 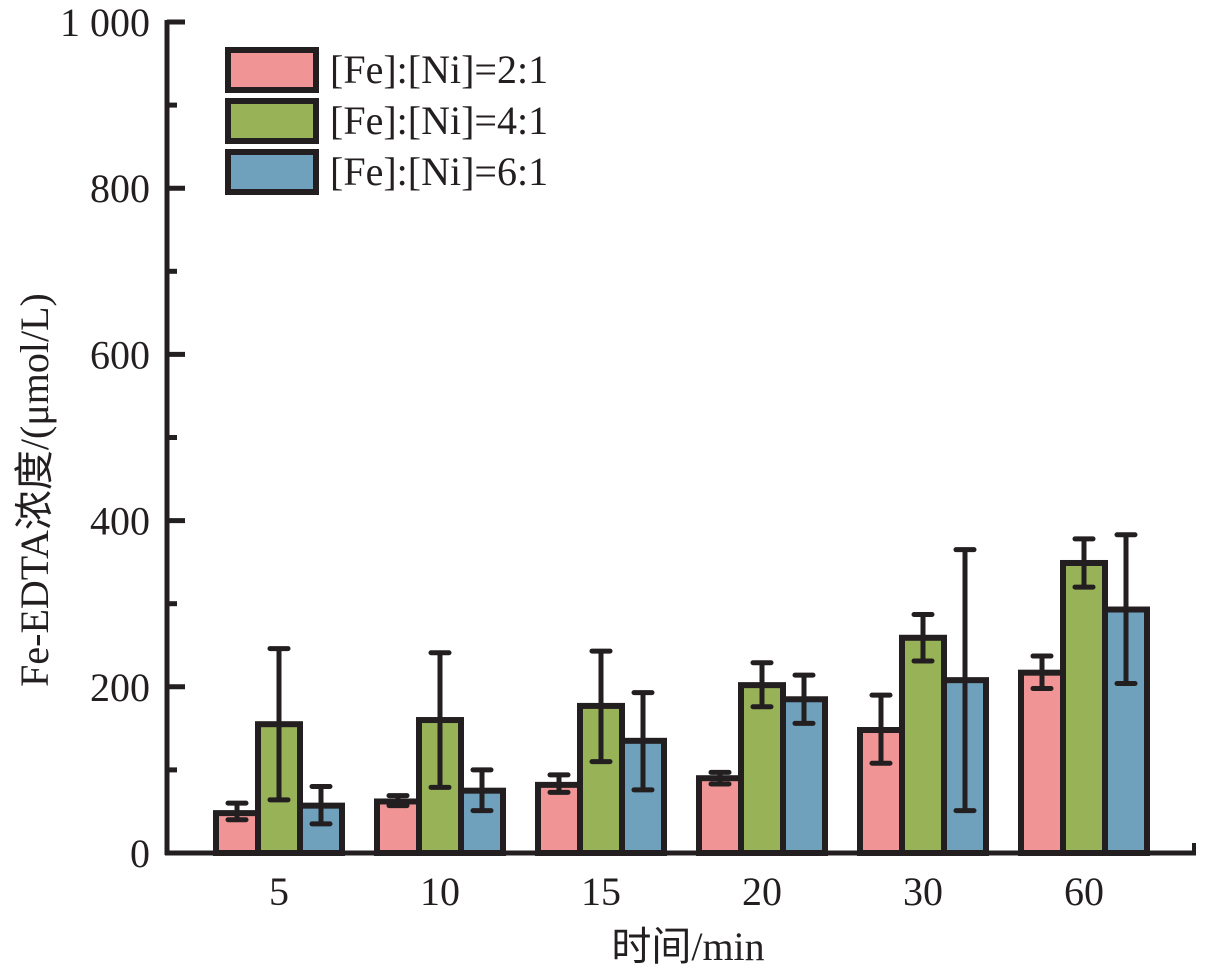 I want to click on legend-item-2: [Fe]:[Ni]=4:1, so click(x=386, y=121).